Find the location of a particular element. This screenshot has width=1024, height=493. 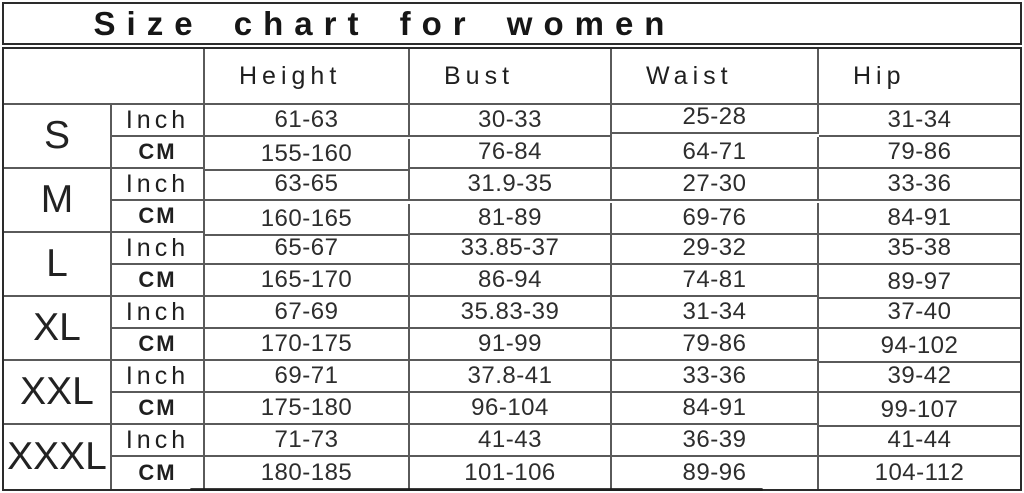

table-cell: 175-180 is located at coordinates (307, 409).